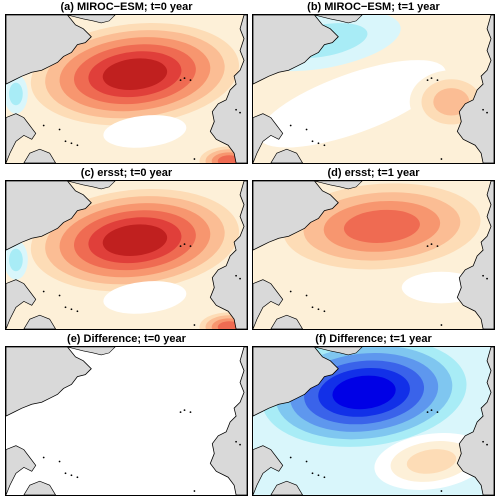 This screenshot has width=500, height=499. Describe the element at coordinates (131, 74) in the screenshot. I see `warm-anomaly-main` at that location.